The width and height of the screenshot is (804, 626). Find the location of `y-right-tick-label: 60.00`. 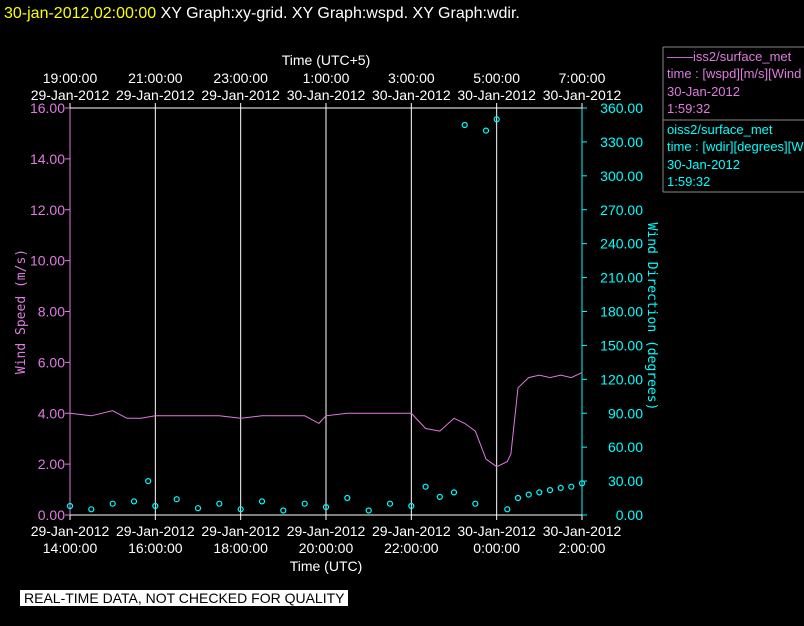

y-right-tick-label: 60.00 is located at coordinates (625, 447).